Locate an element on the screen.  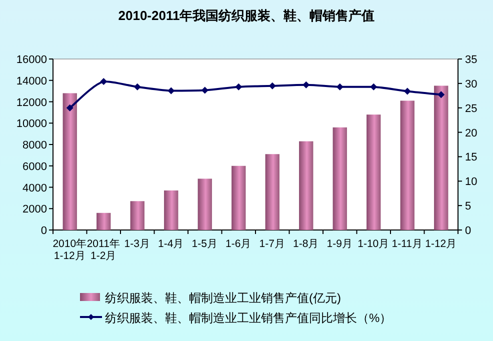
x-tick-label: 1-10月 is located at coordinates (374, 244).